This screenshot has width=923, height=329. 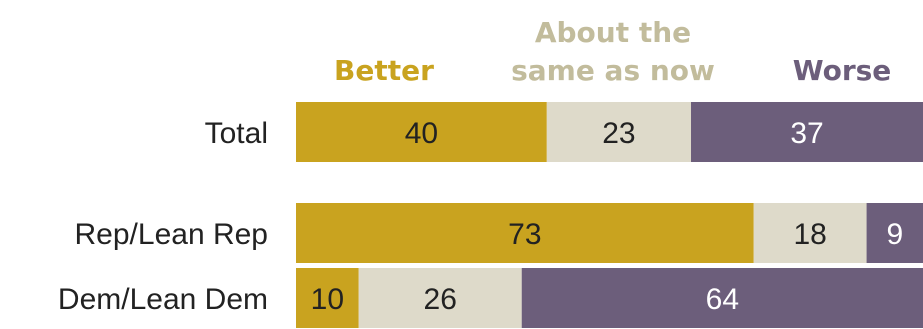 I want to click on bar-rep-lean-rep-about-the-same-as-now, so click(x=810, y=233).